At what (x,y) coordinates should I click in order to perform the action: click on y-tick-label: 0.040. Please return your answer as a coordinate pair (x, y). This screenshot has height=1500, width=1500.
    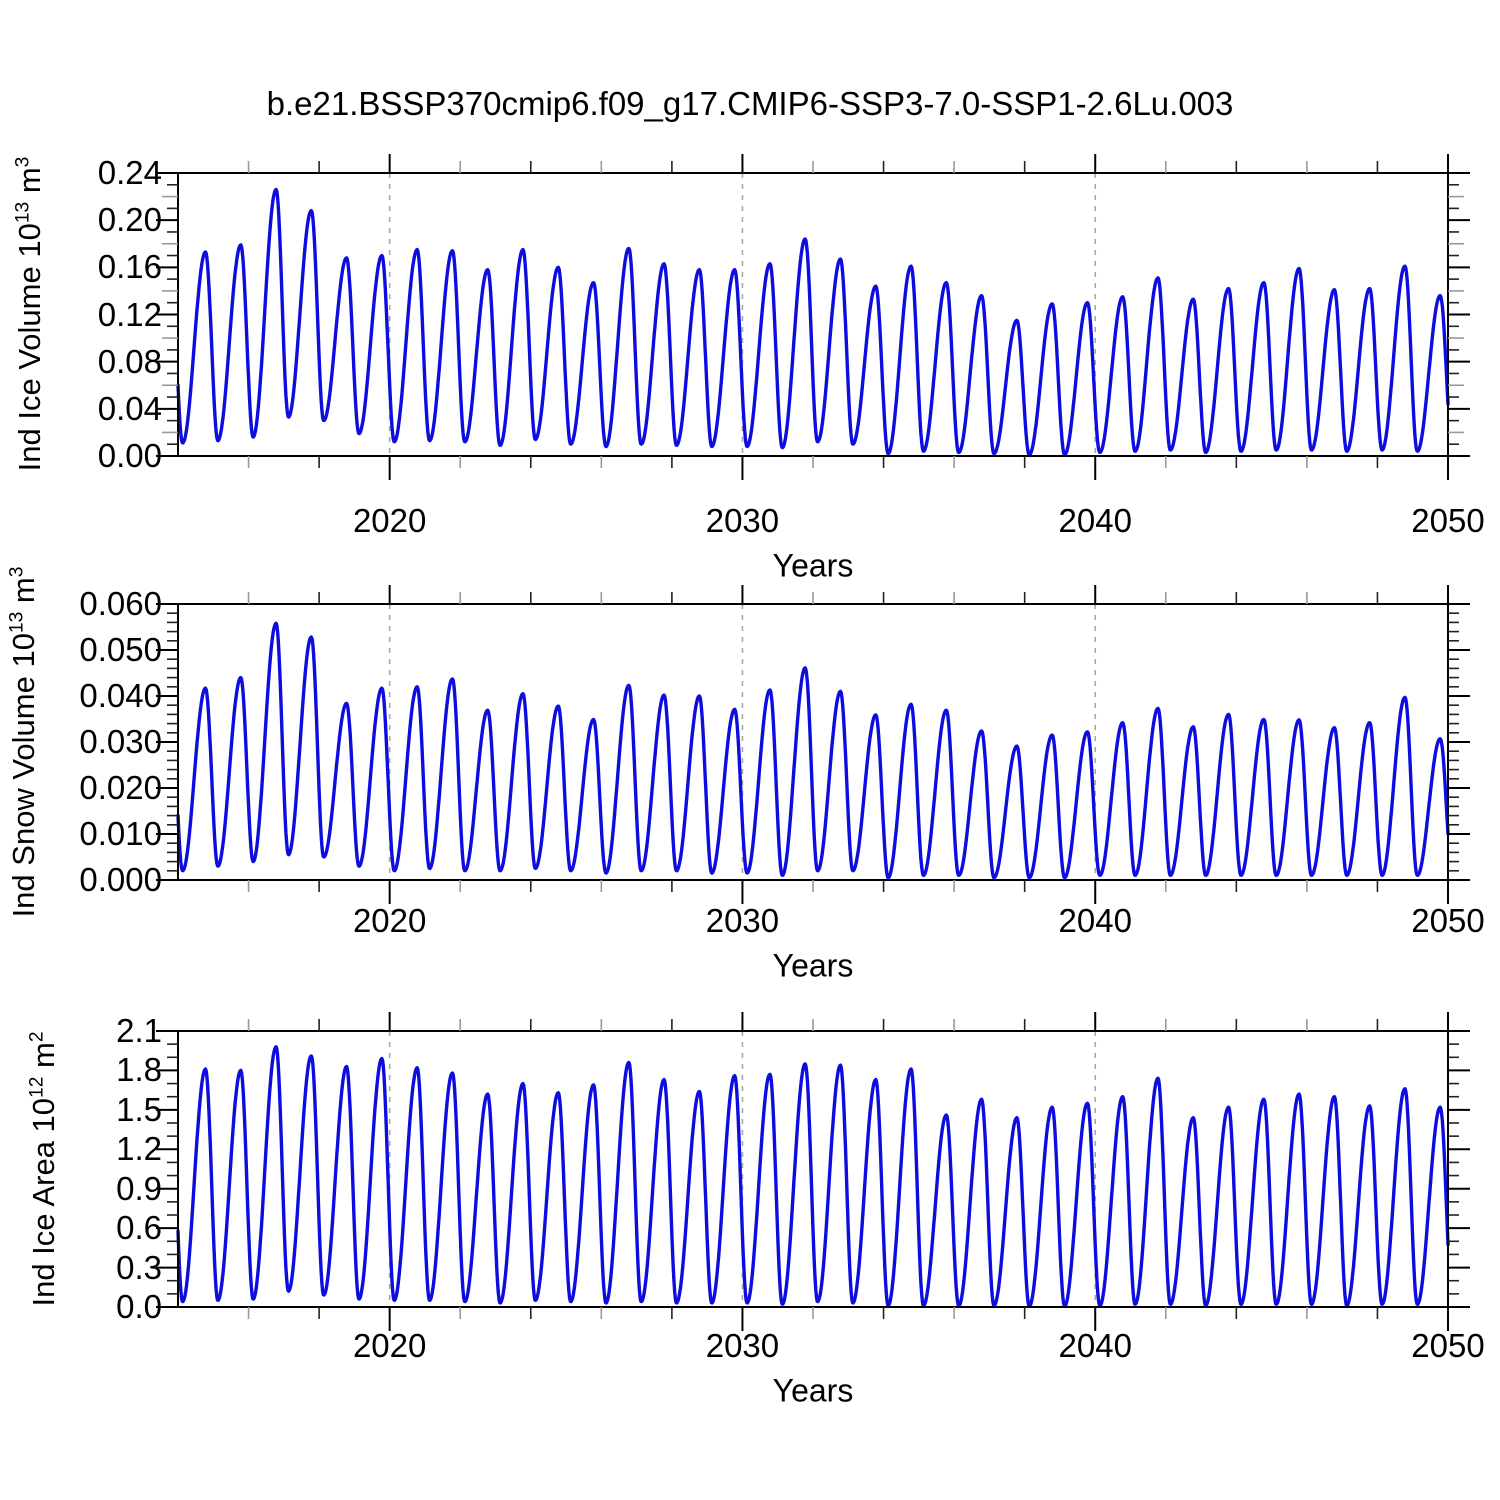
    Looking at the image, I should click on (120, 695).